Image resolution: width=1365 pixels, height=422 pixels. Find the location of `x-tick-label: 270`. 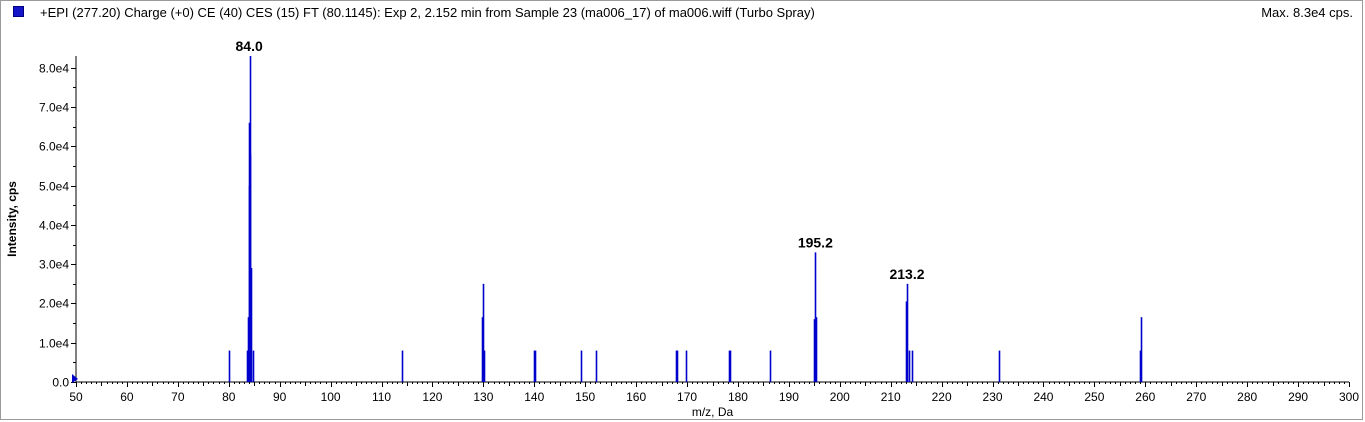

x-tick-label: 270 is located at coordinates (1196, 397).